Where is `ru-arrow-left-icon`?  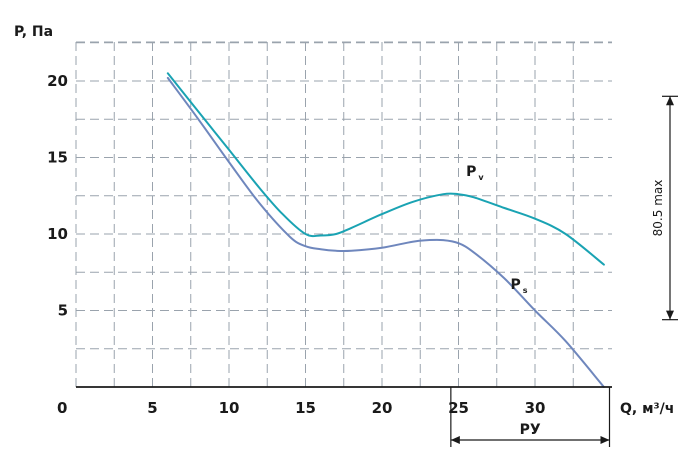
ru-arrow-left-icon is located at coordinates (455, 440).